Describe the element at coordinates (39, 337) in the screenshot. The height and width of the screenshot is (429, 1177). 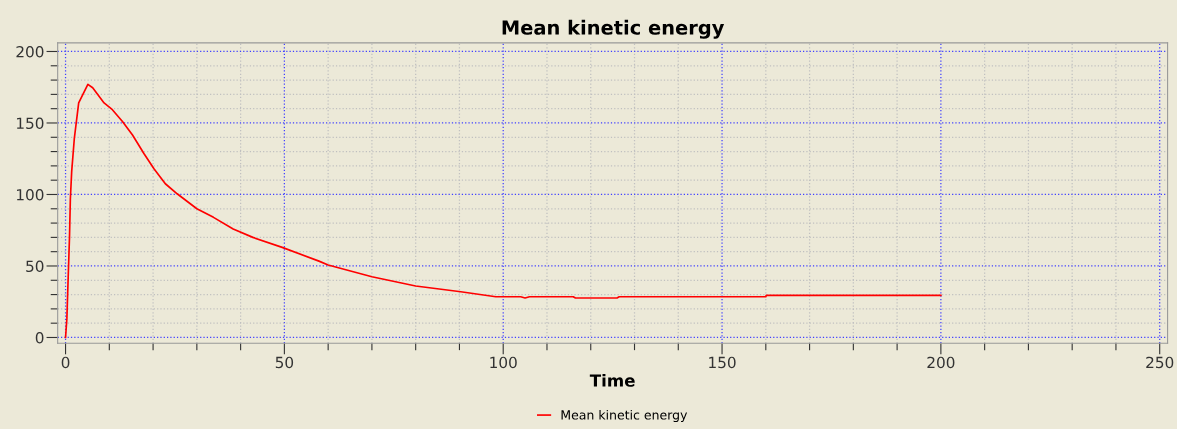
I see `y-tick-label: 0` at that location.